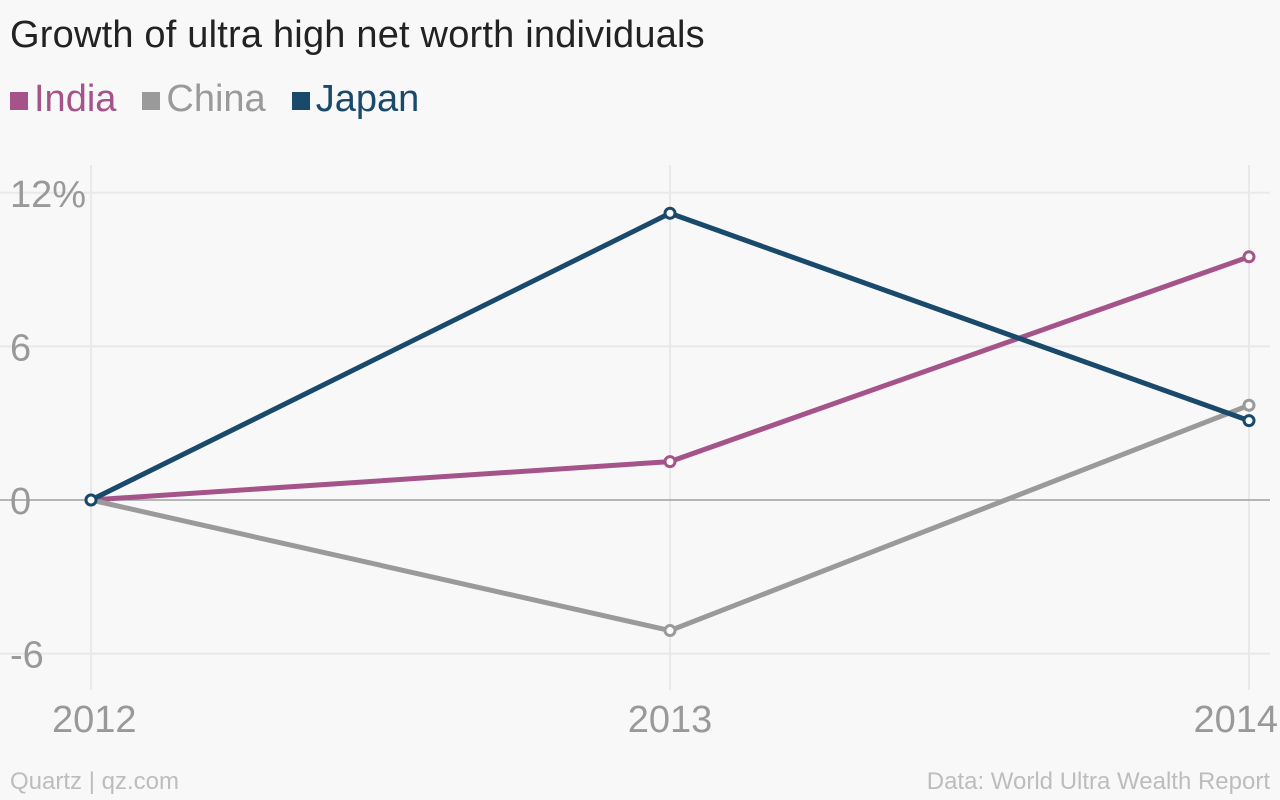 Image resolution: width=1280 pixels, height=800 pixels. Describe the element at coordinates (20, 348) in the screenshot. I see `y-tick-label: 6` at that location.